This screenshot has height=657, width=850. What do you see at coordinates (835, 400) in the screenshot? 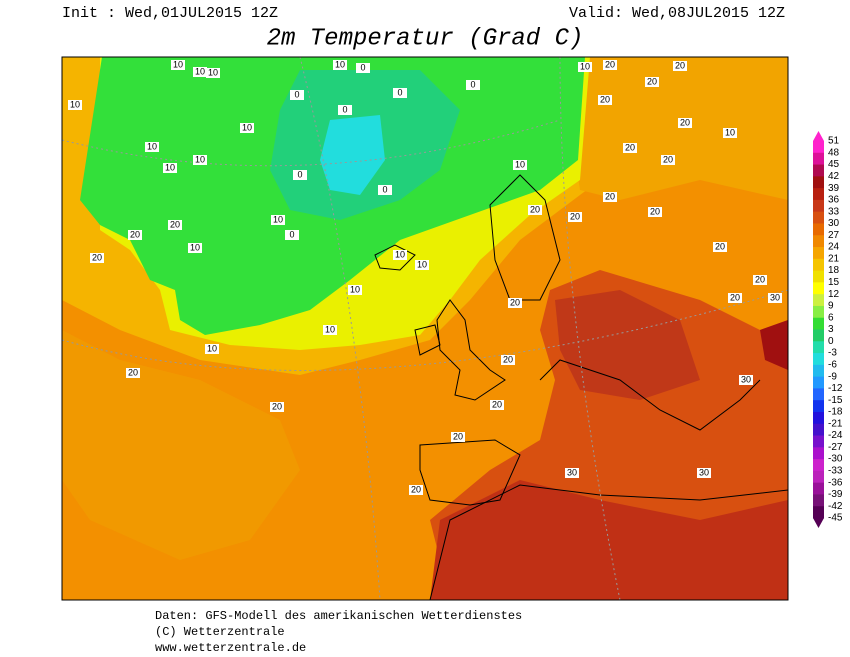
I see `colorbar-label: -15` at bounding box center [835, 400].